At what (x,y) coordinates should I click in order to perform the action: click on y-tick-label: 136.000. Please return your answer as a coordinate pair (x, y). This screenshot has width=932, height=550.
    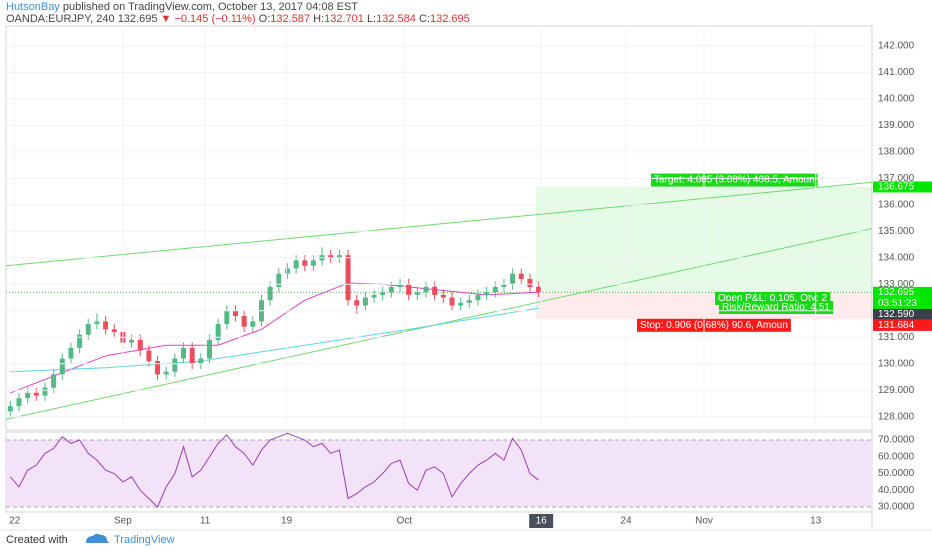
    Looking at the image, I should click on (896, 204).